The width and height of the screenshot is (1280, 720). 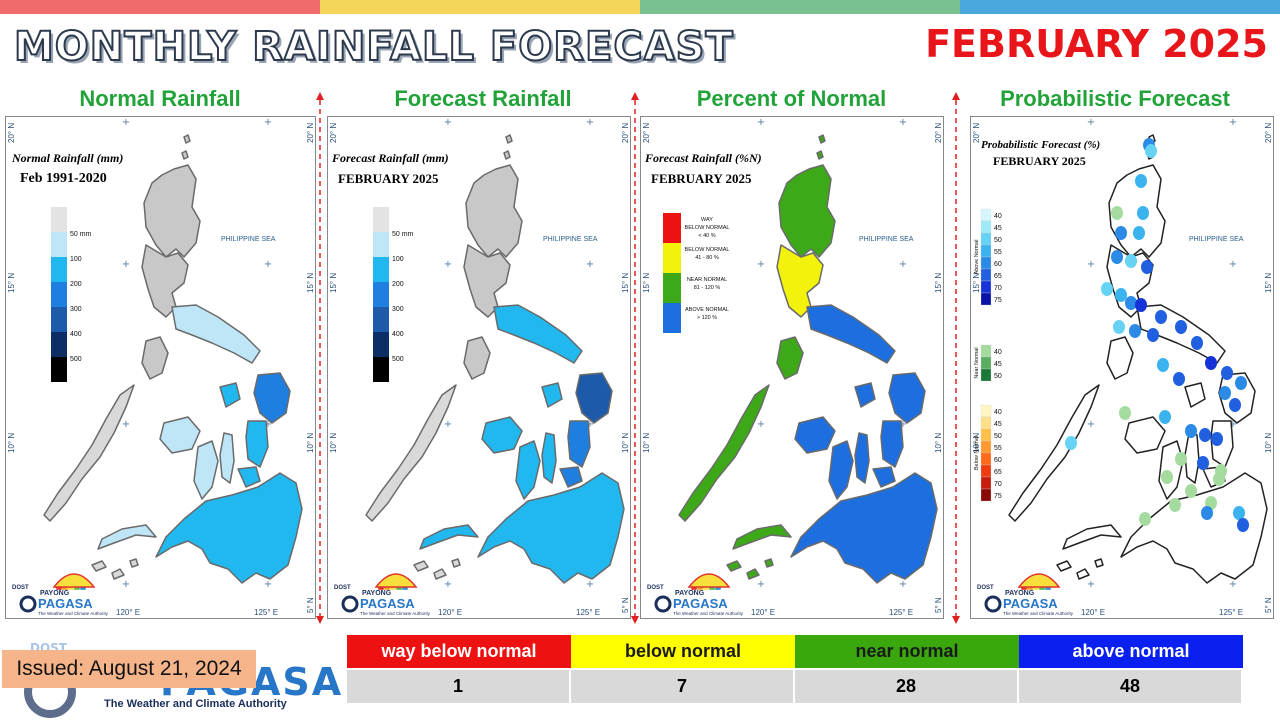 I want to click on island-luzon_s, so click(x=216, y=334).